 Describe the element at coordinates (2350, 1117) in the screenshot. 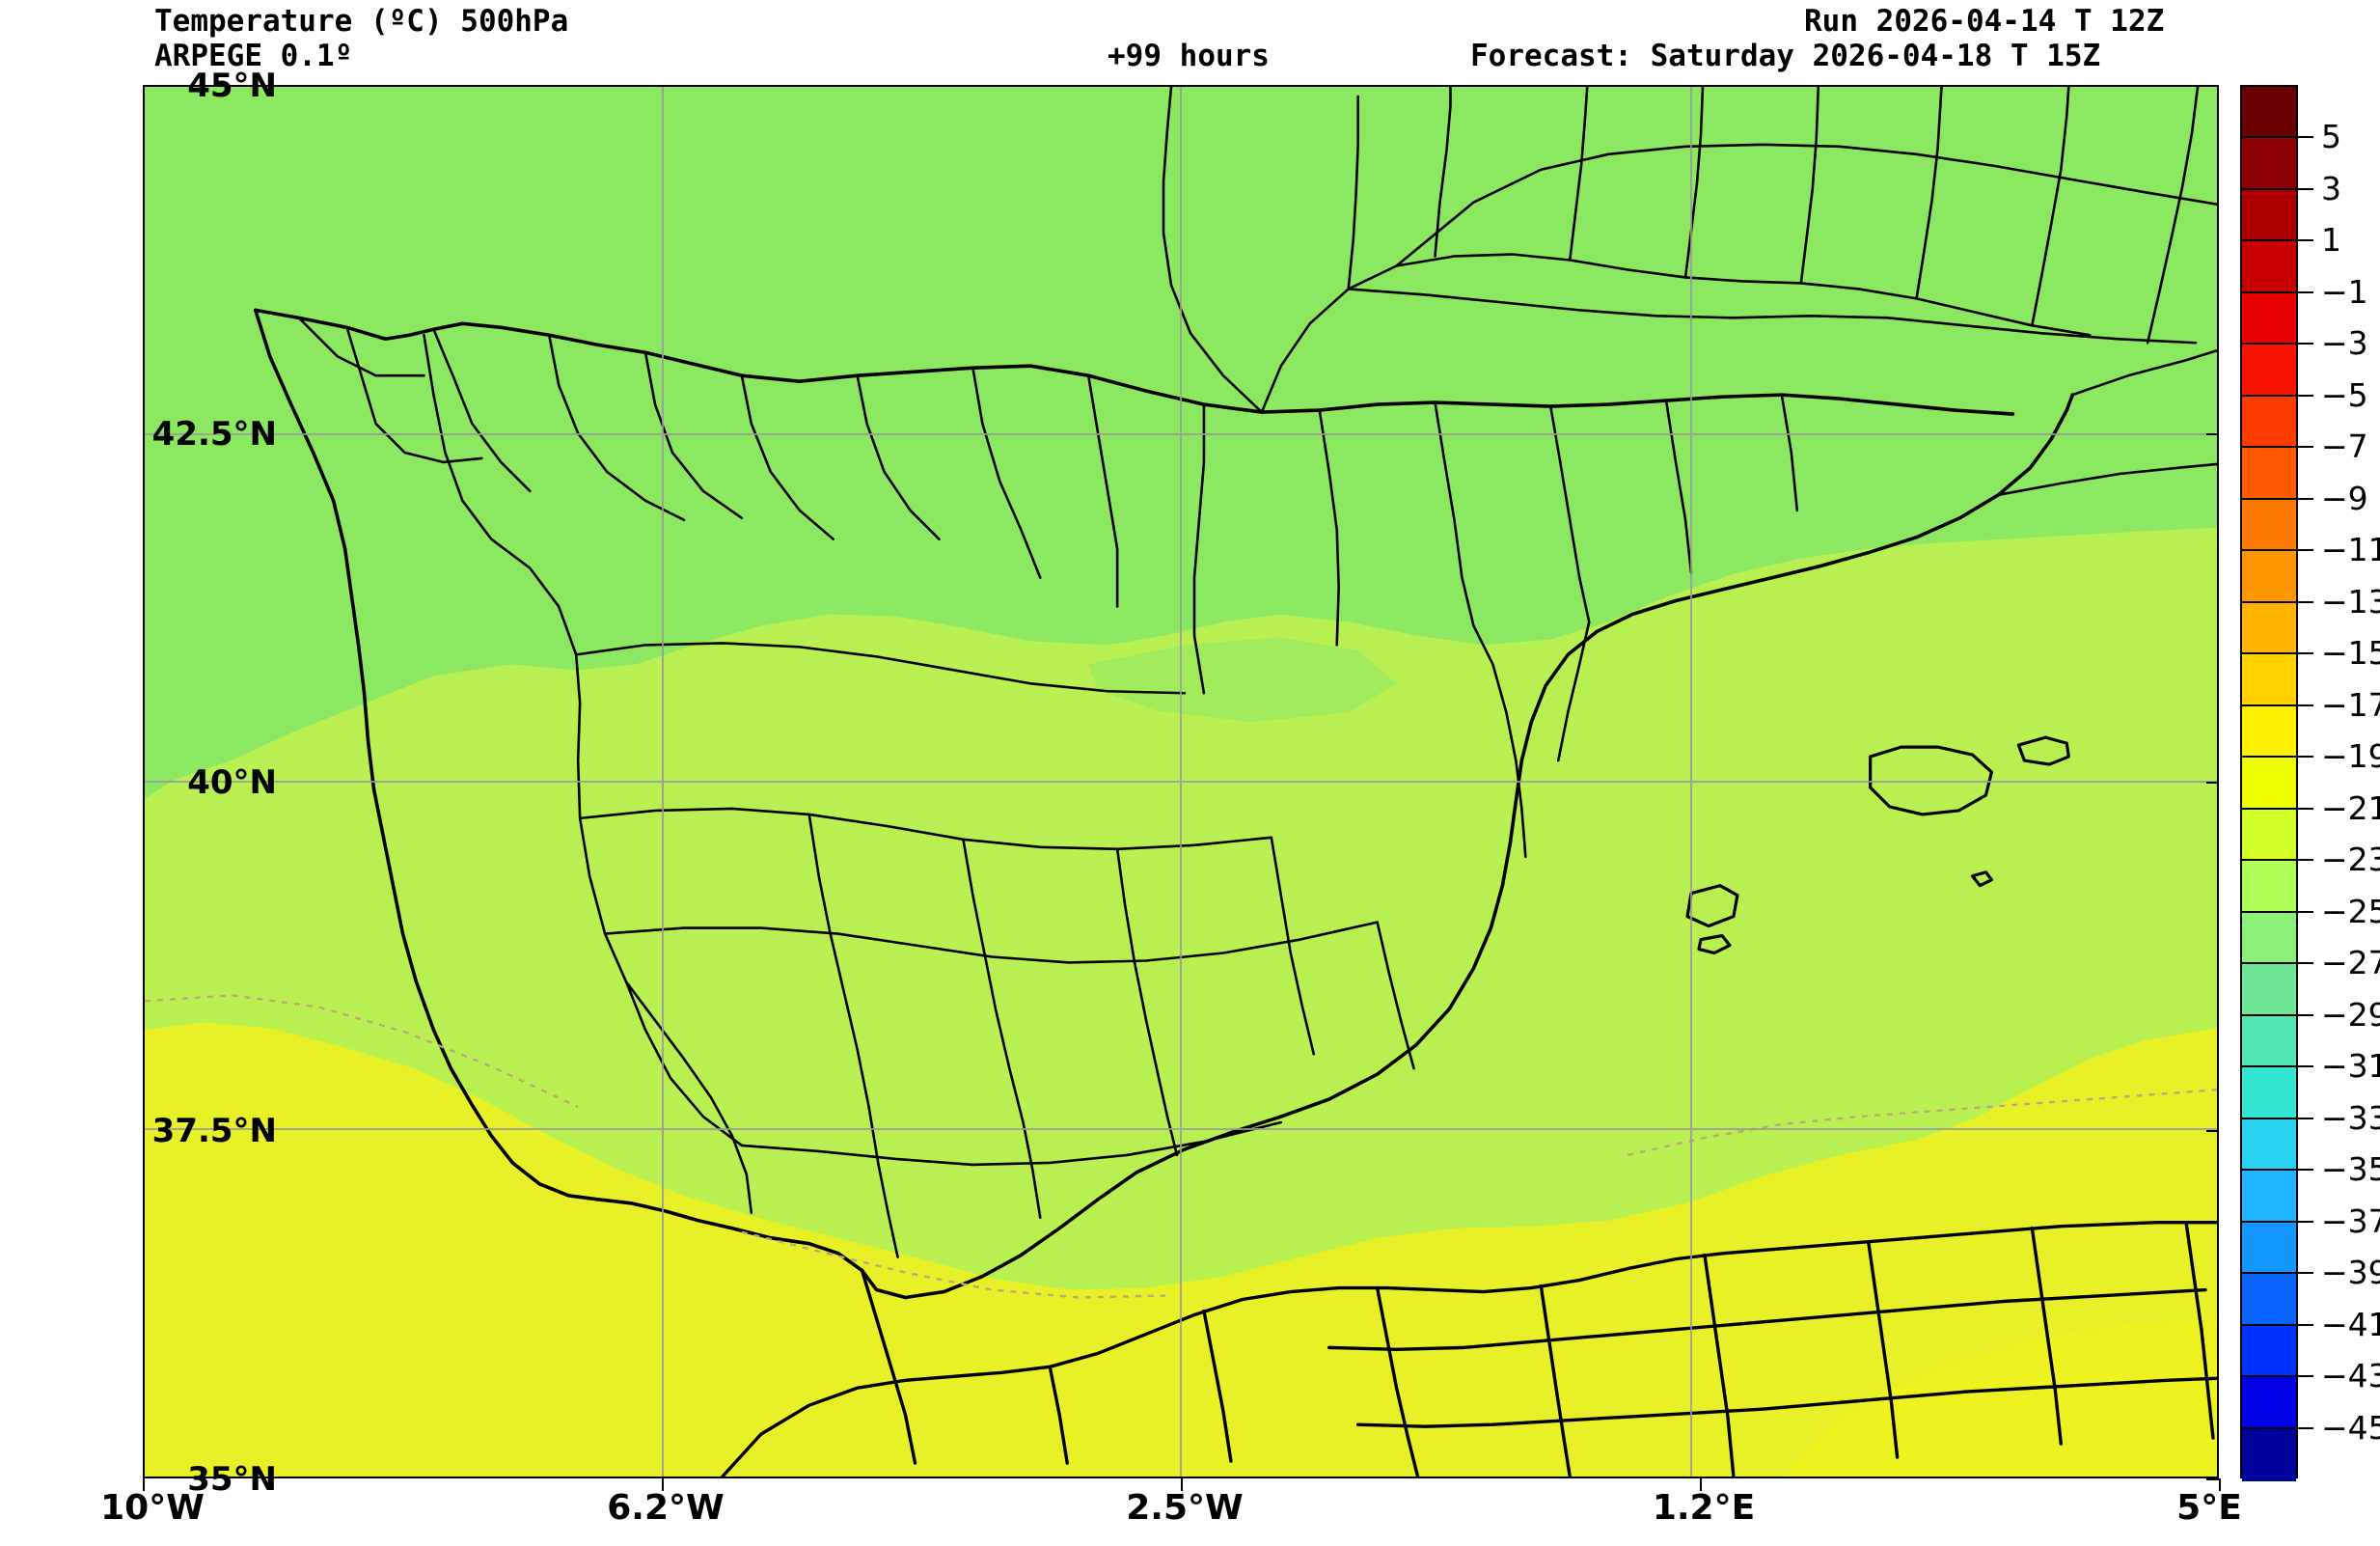

I see `colorbar-tick-label: −33` at that location.